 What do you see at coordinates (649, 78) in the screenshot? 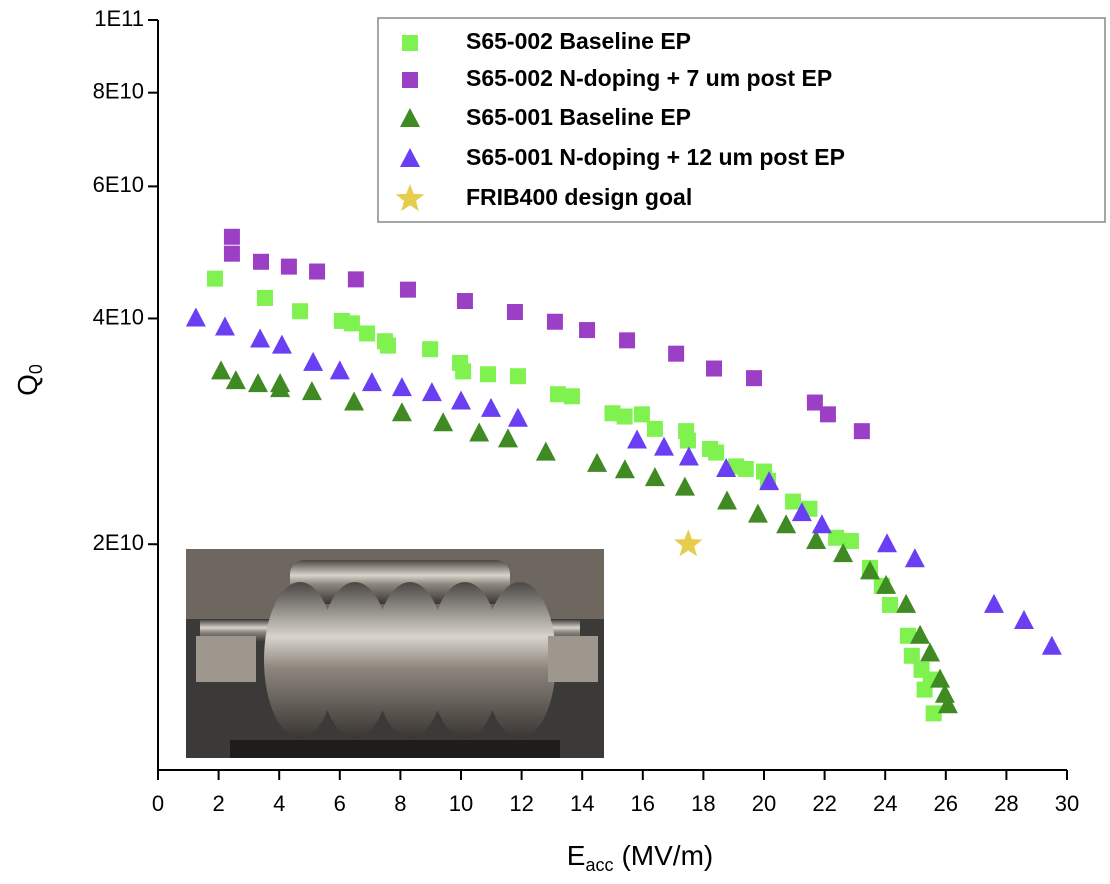
I see `legend-label: S65-002 N-doping + 7 um post EP` at bounding box center [649, 78].